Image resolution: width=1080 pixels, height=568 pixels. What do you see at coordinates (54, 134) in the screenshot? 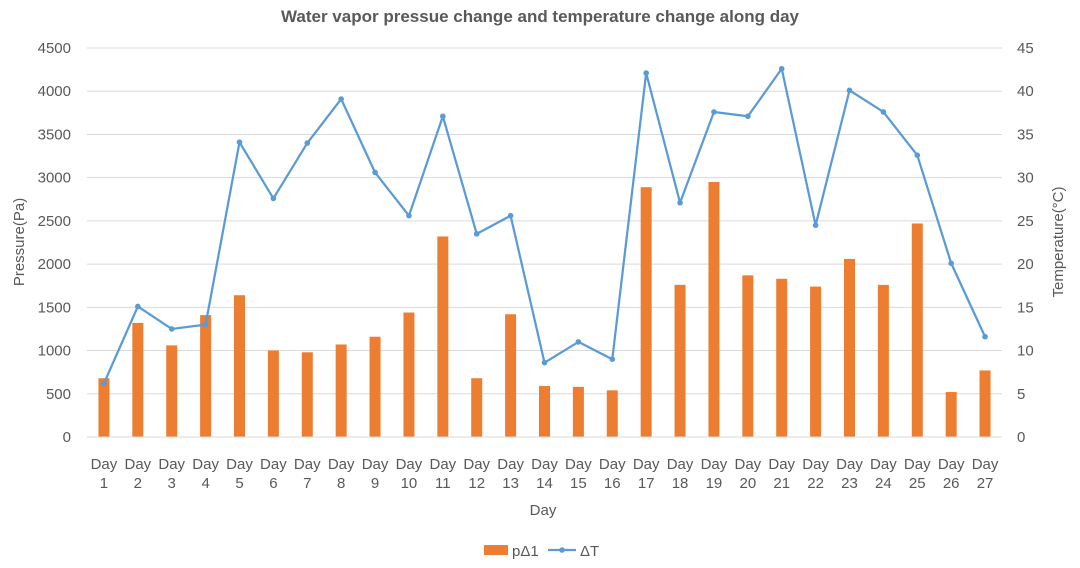
I see `y-tick-label: 3500` at bounding box center [54, 134].